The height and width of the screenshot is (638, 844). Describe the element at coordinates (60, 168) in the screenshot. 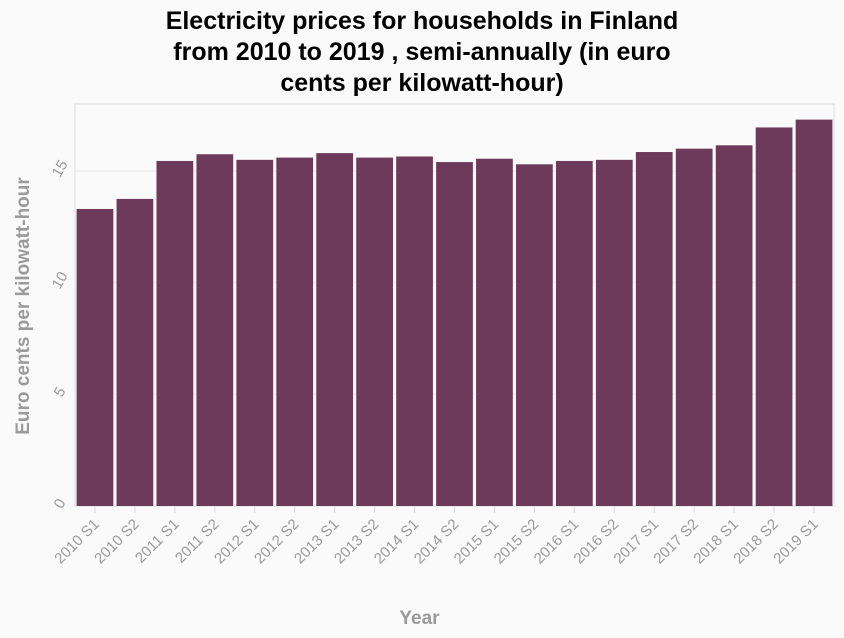

I see `y-tick-label: 15` at that location.